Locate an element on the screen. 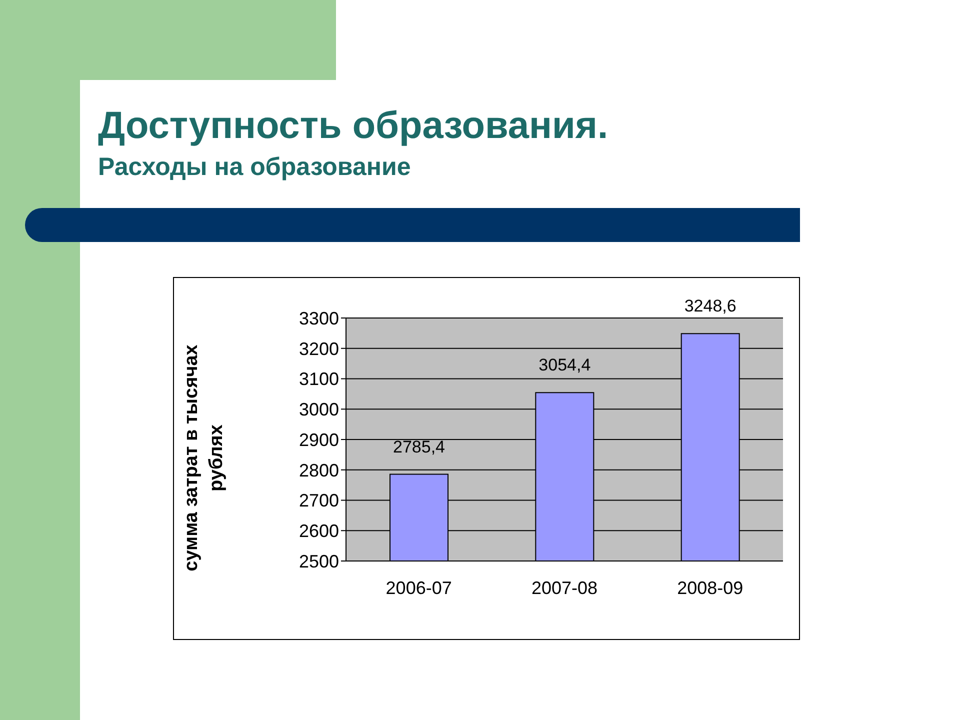 The image size is (960, 720). chart-title: Доступность образования. is located at coordinates (353, 126).